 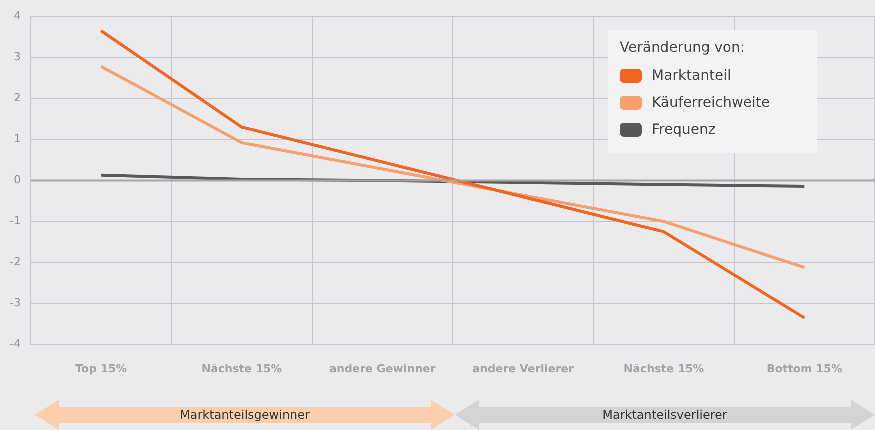 I want to click on x-tick-label: Top 15%, so click(x=101, y=369).